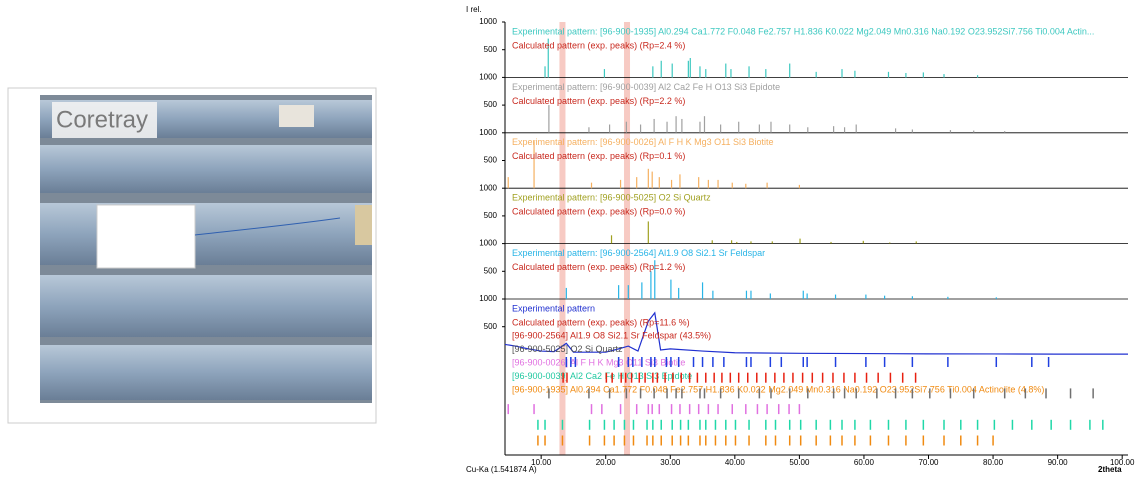 The image size is (1136, 477). Describe the element at coordinates (816, 333) in the screenshot. I see `pattern-line` at that location.